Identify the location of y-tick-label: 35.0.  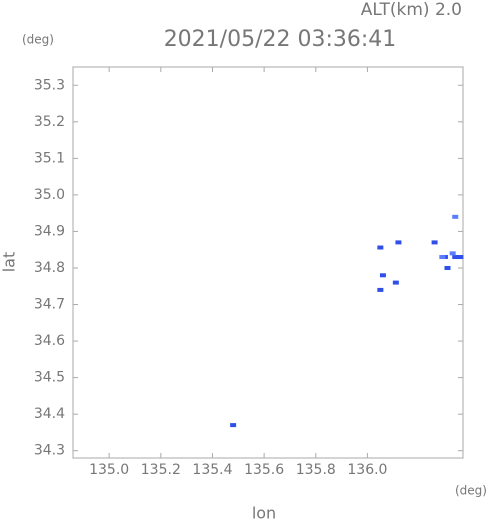
(49, 195).